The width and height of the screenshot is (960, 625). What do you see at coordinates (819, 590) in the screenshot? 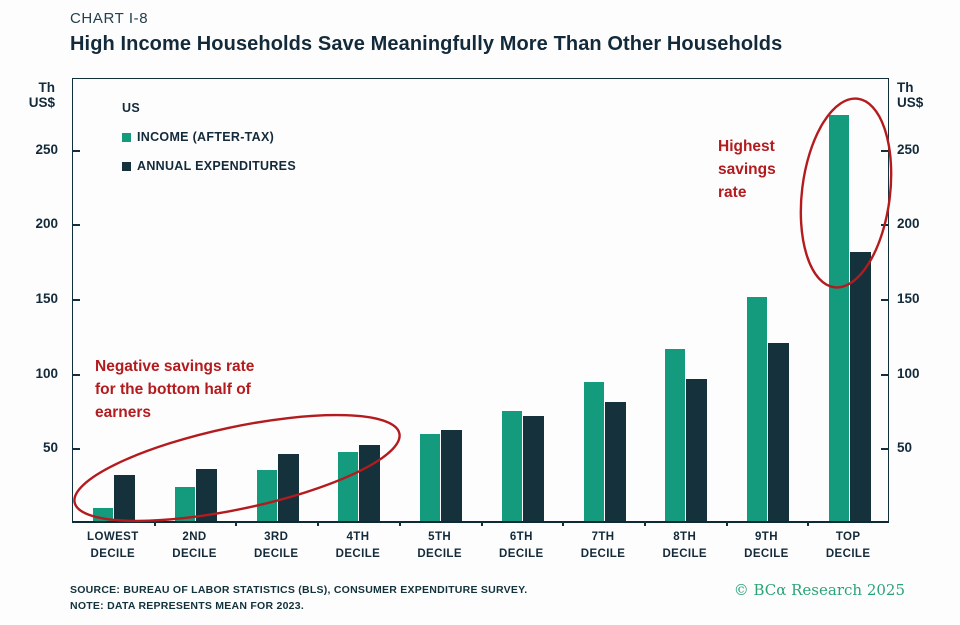
I see `copyright-text: © BCα Research 2025` at bounding box center [819, 590].